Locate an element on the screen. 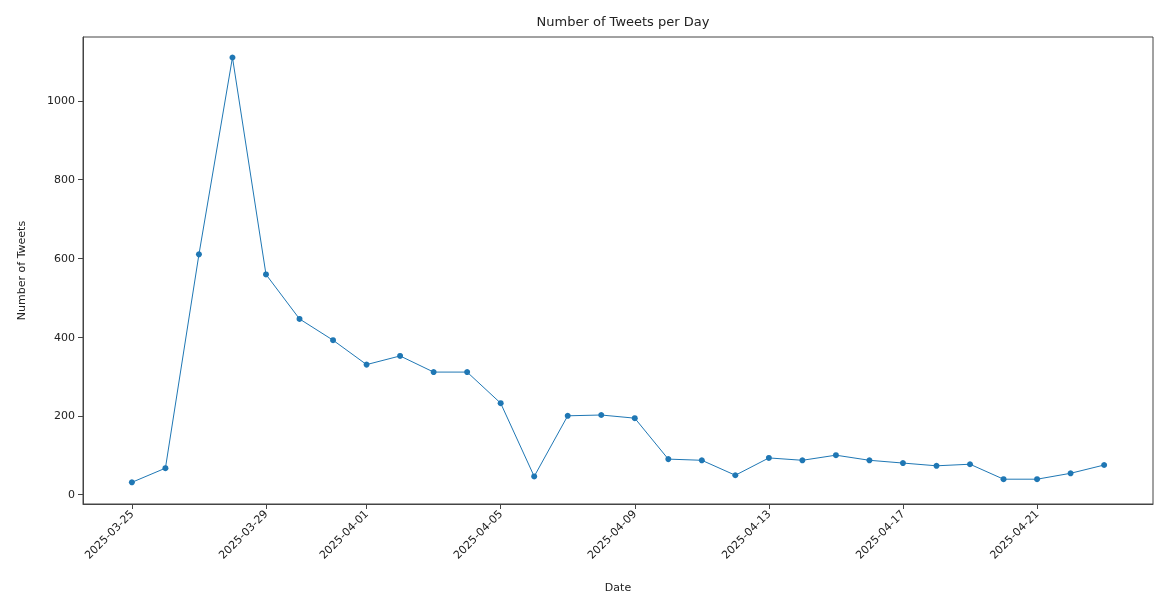  x-axis-title: Date is located at coordinates (618, 587).